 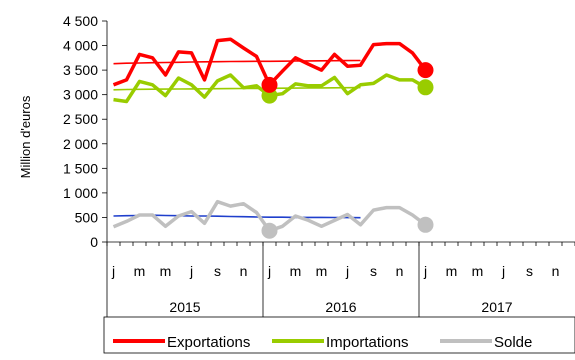 What do you see at coordinates (25, 136) in the screenshot?
I see `y-axis-label: Million d'euros` at bounding box center [25, 136].